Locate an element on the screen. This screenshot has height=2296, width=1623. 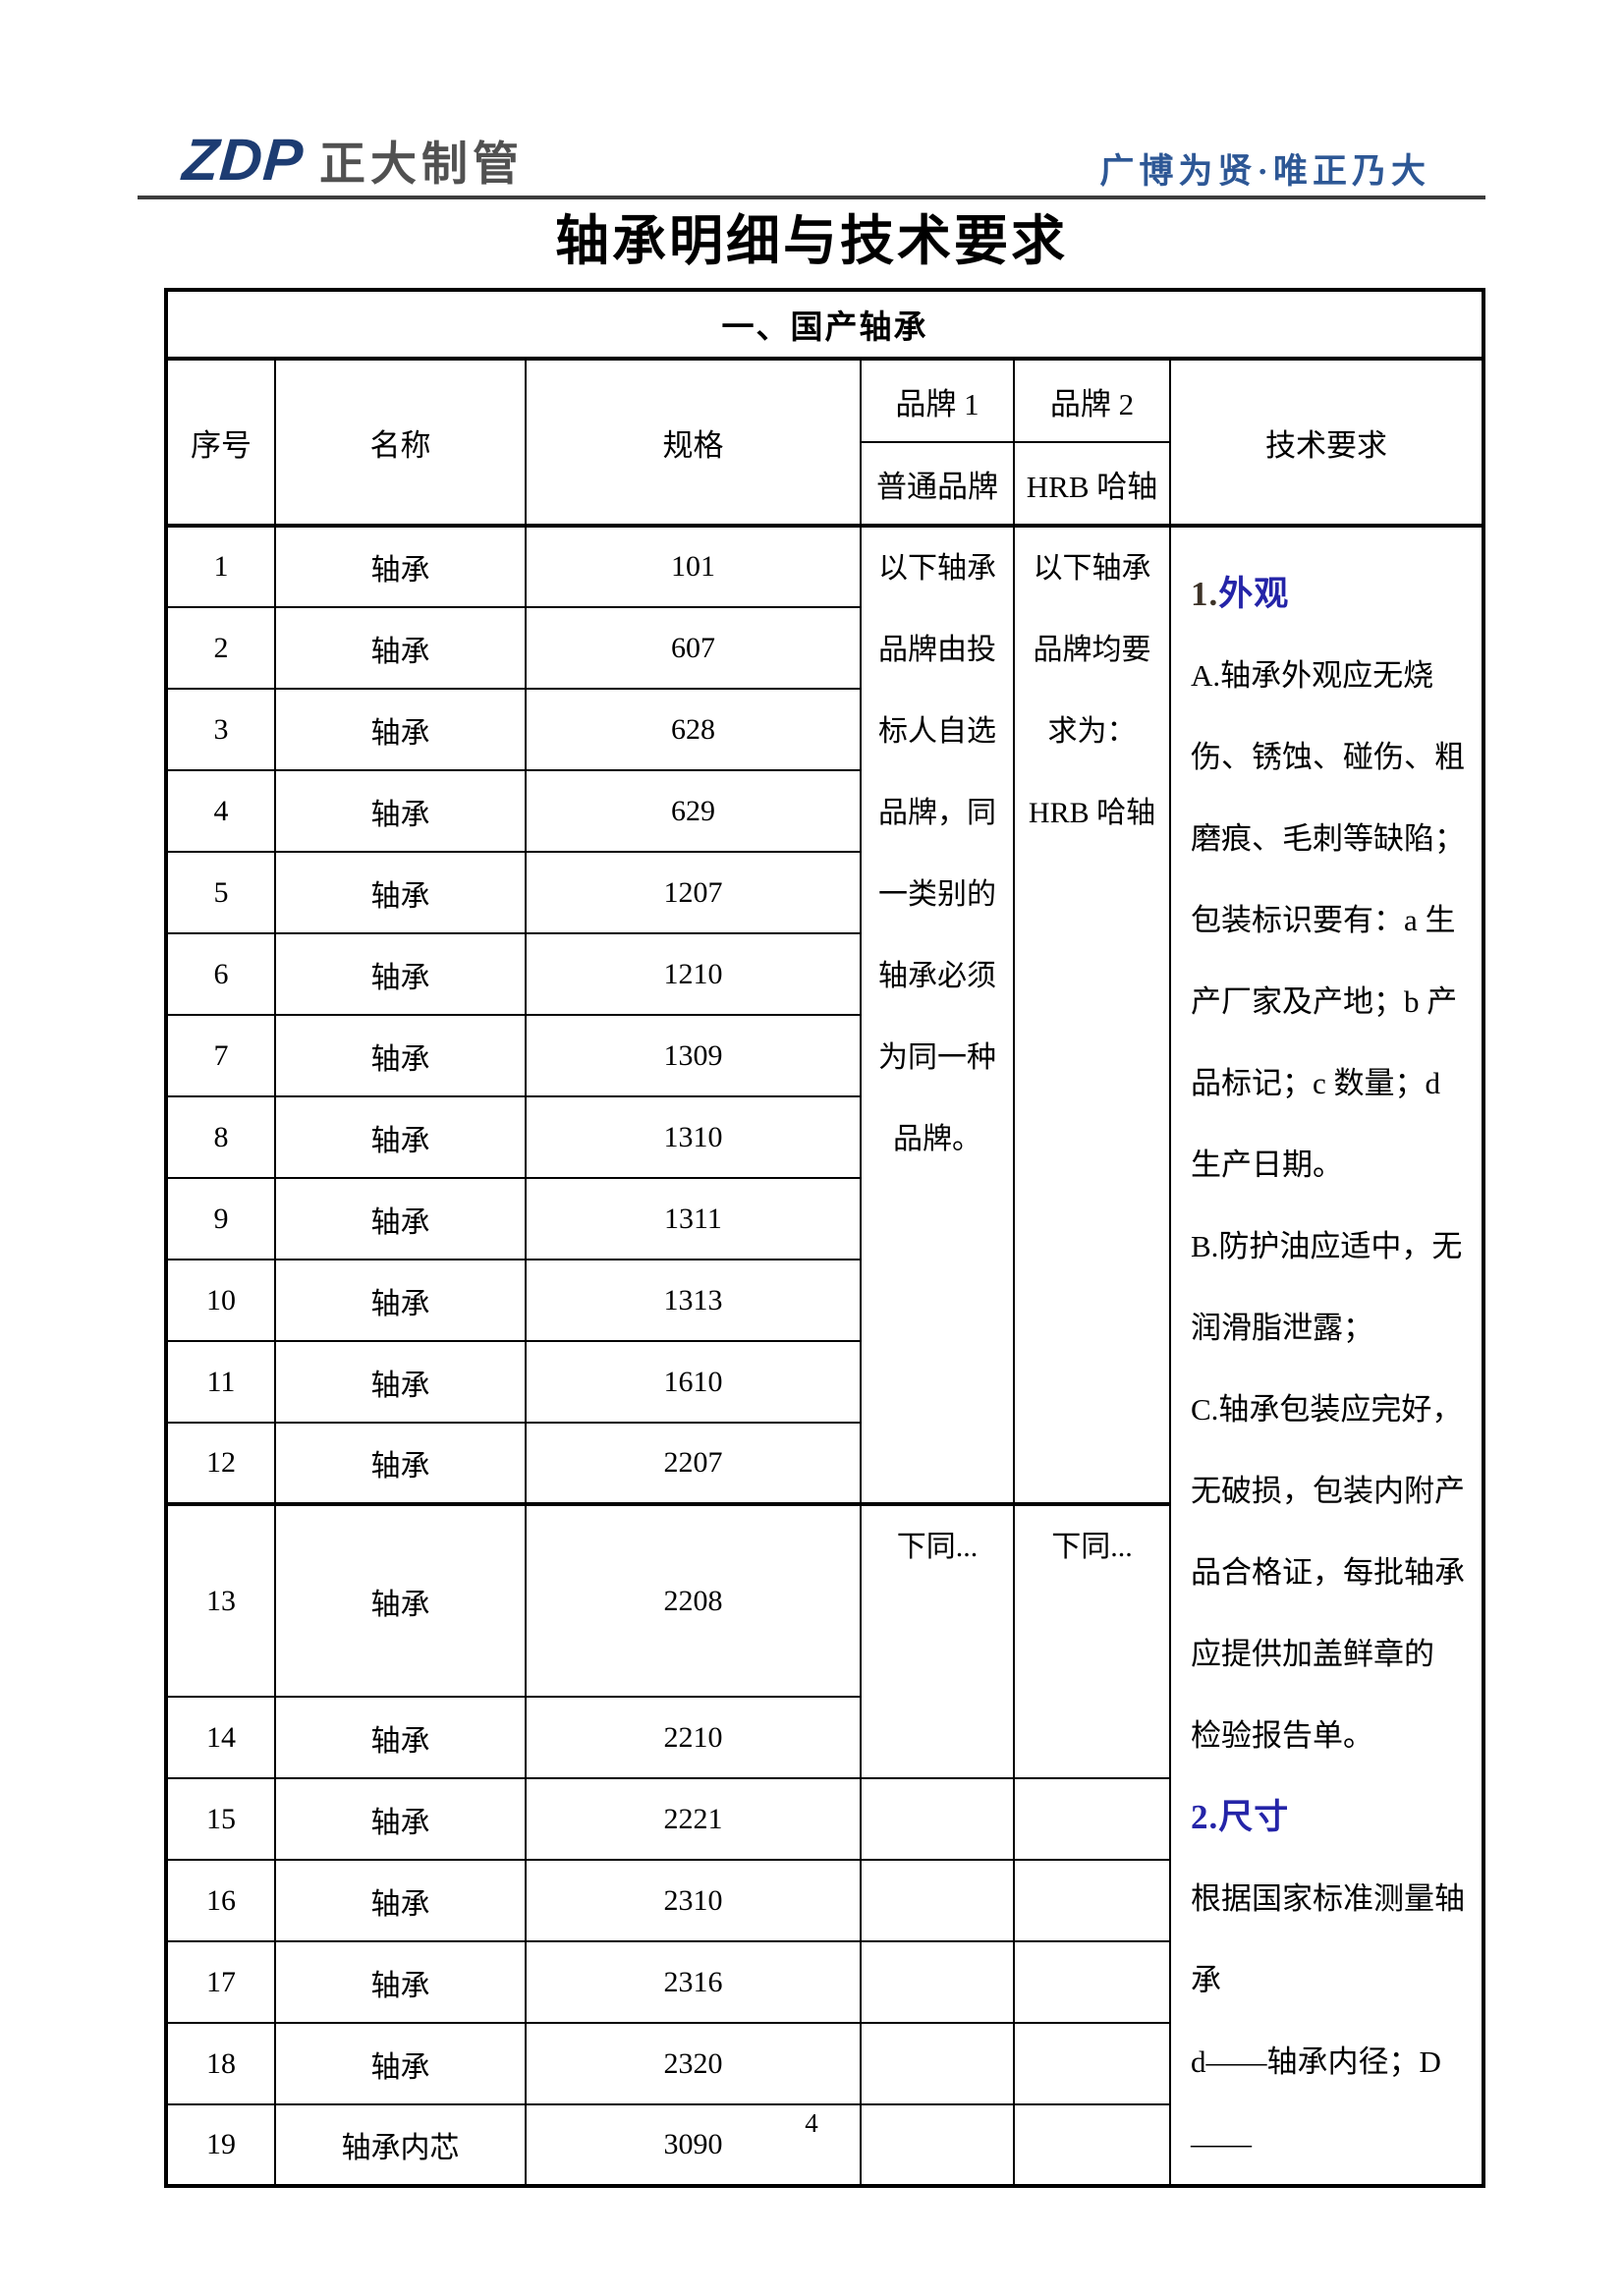
cell-seq: 6 is located at coordinates (221, 974).